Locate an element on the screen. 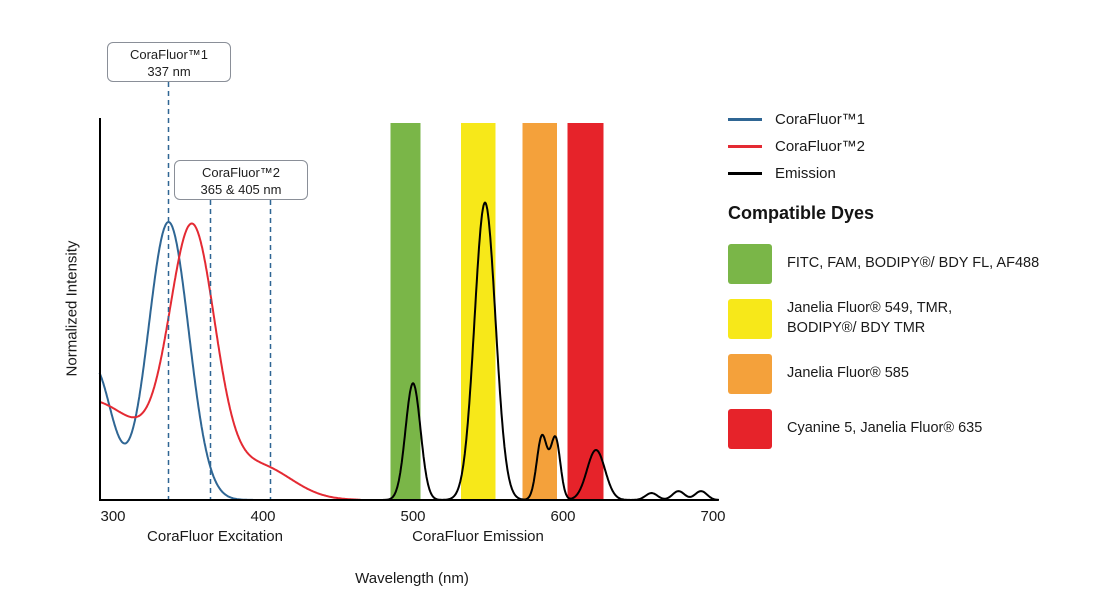 The height and width of the screenshot is (612, 1110). y-axis-label: Normalized Intensity is located at coordinates (72, 308).